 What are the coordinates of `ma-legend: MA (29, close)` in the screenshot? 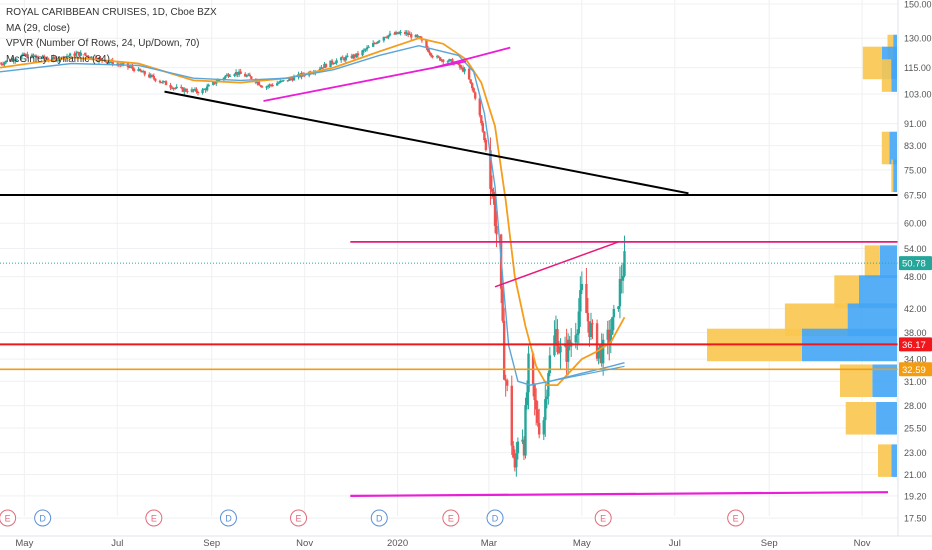 It's located at (38, 28).